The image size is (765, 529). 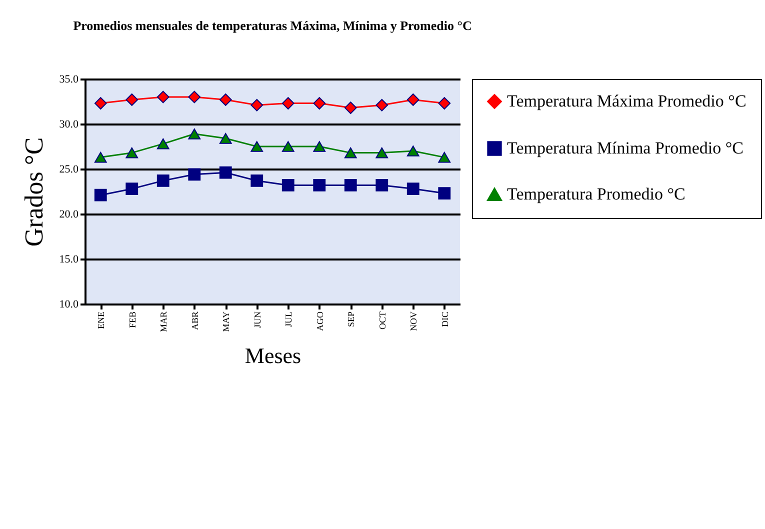 What do you see at coordinates (351, 320) in the screenshot?
I see `x-tick-label: SEP` at bounding box center [351, 320].